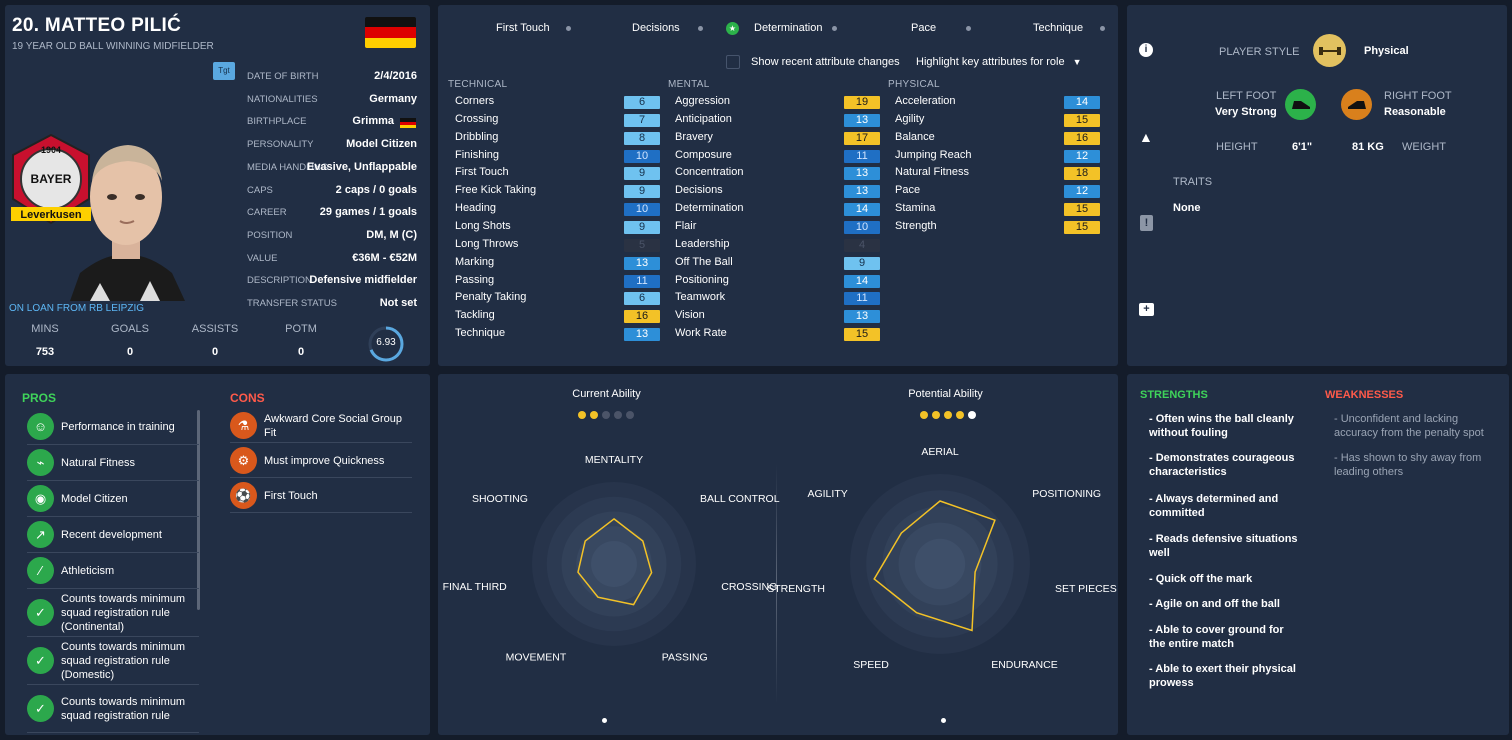 The image size is (1512, 740). I want to click on attribute-name: First Touch, so click(482, 172).